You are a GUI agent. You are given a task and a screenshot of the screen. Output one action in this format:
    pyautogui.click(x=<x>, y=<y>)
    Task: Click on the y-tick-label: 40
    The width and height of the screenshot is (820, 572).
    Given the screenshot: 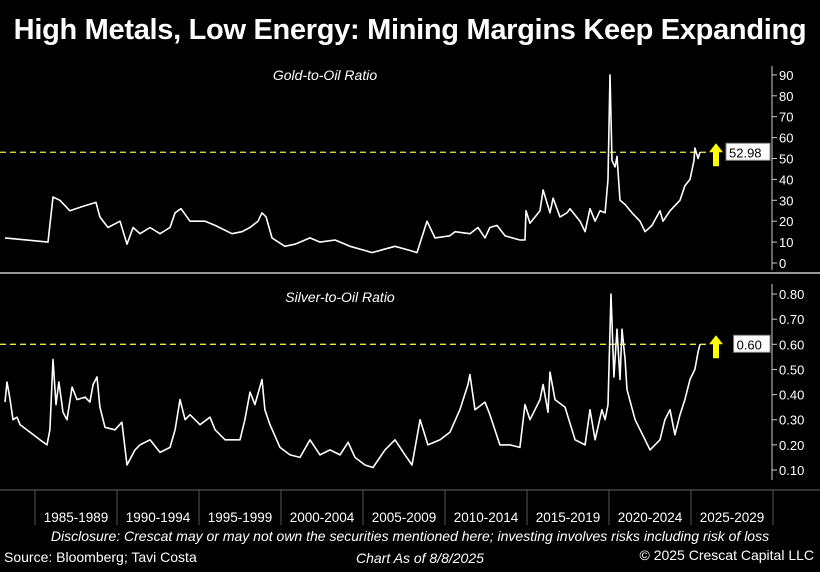 What is the action you would take?
    pyautogui.click(x=786, y=179)
    